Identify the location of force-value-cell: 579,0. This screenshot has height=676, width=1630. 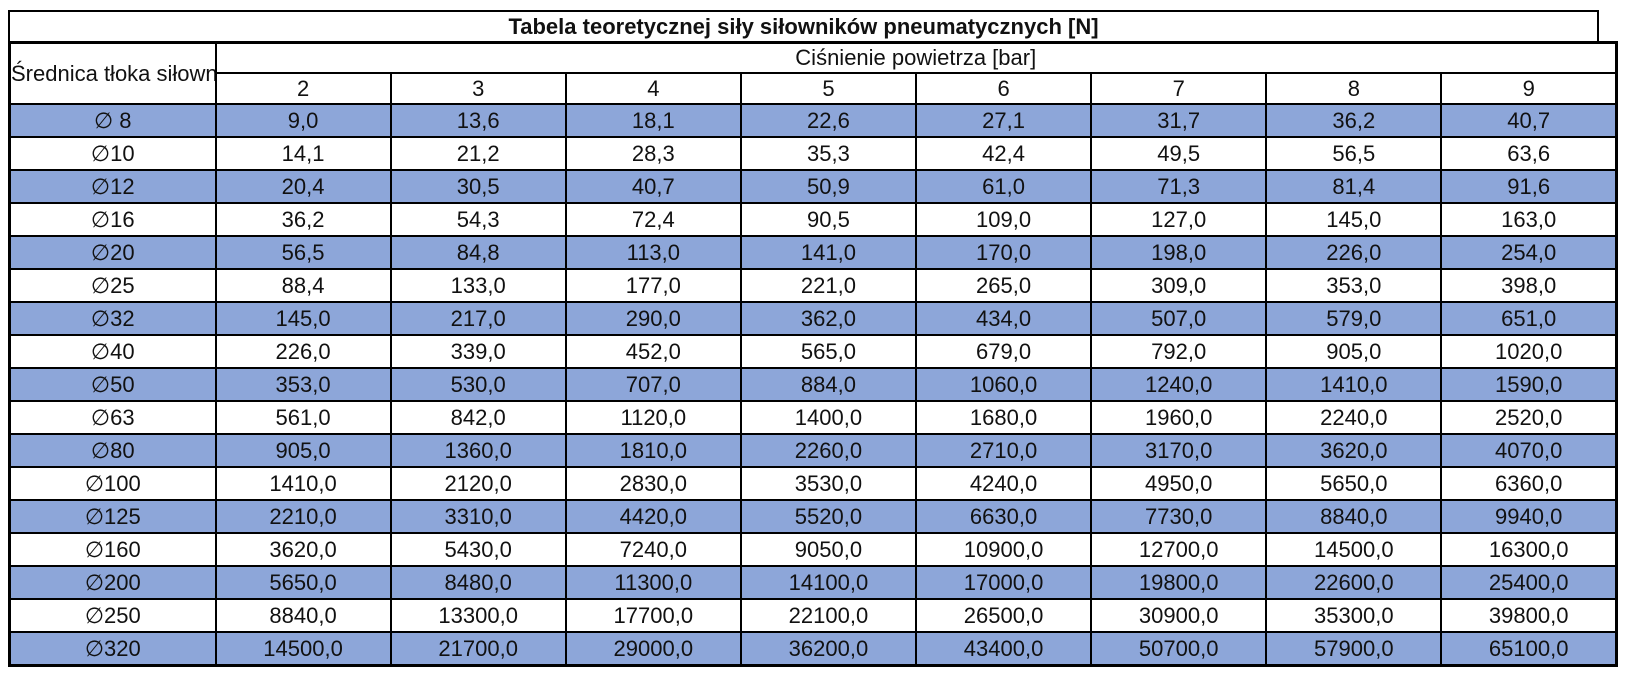
(1354, 318).